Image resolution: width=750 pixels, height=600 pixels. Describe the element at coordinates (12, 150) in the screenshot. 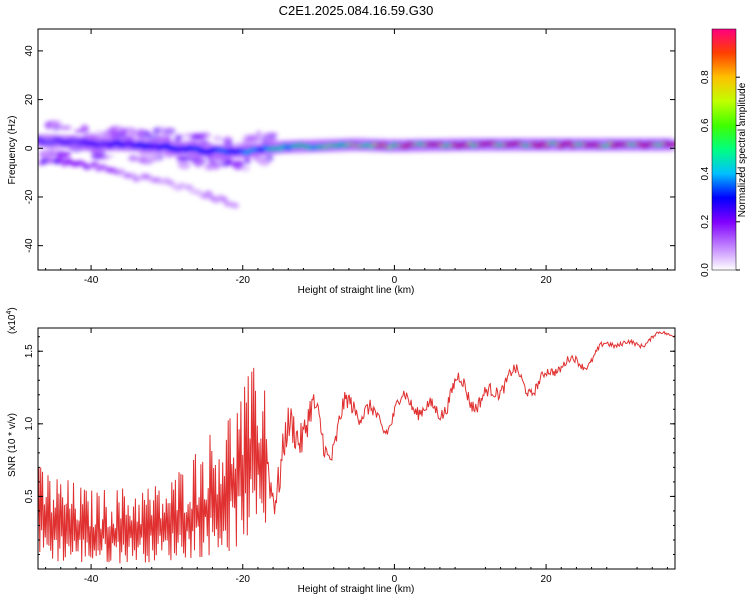

I see `spectrogram-ylabel: Frequency (Hz)` at that location.